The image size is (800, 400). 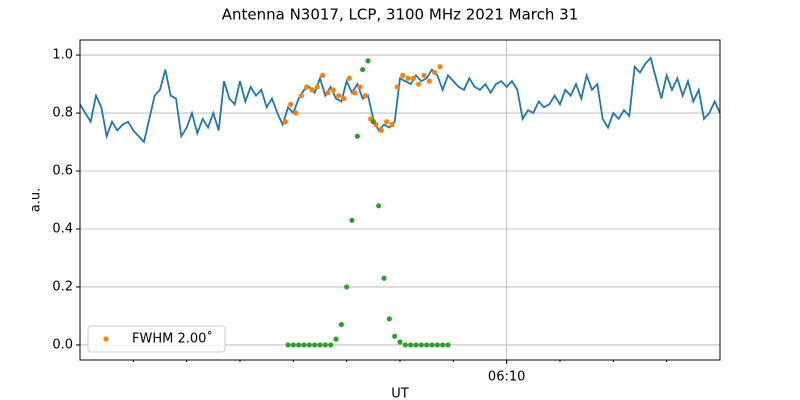 What do you see at coordinates (62, 344) in the screenshot?
I see `y-tick-label: 0.0` at bounding box center [62, 344].